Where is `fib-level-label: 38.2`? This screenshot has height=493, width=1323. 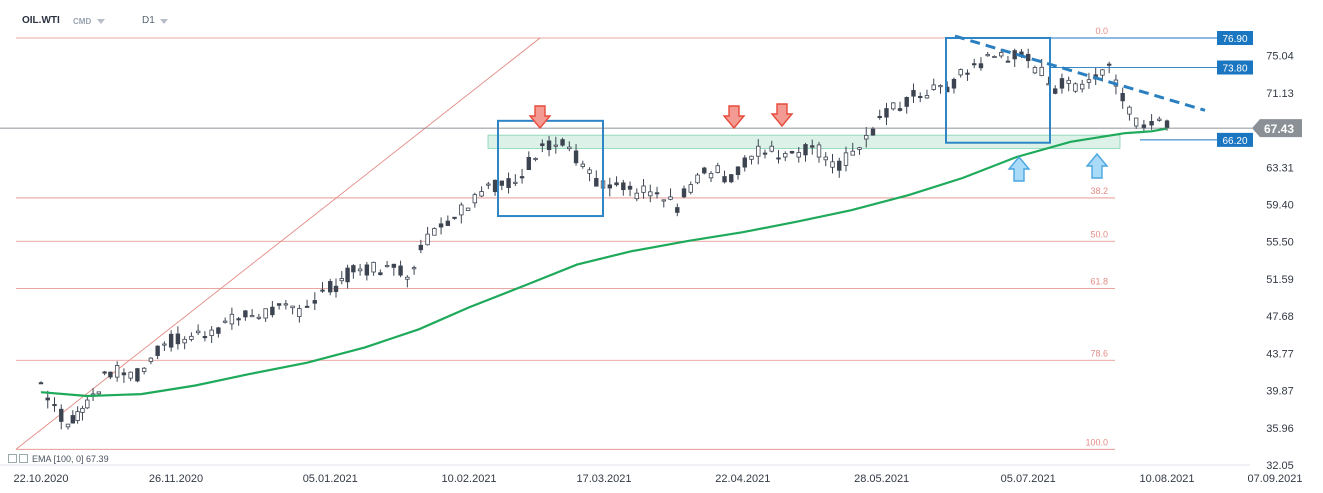
fib-level-label: 38.2 is located at coordinates (1099, 191).